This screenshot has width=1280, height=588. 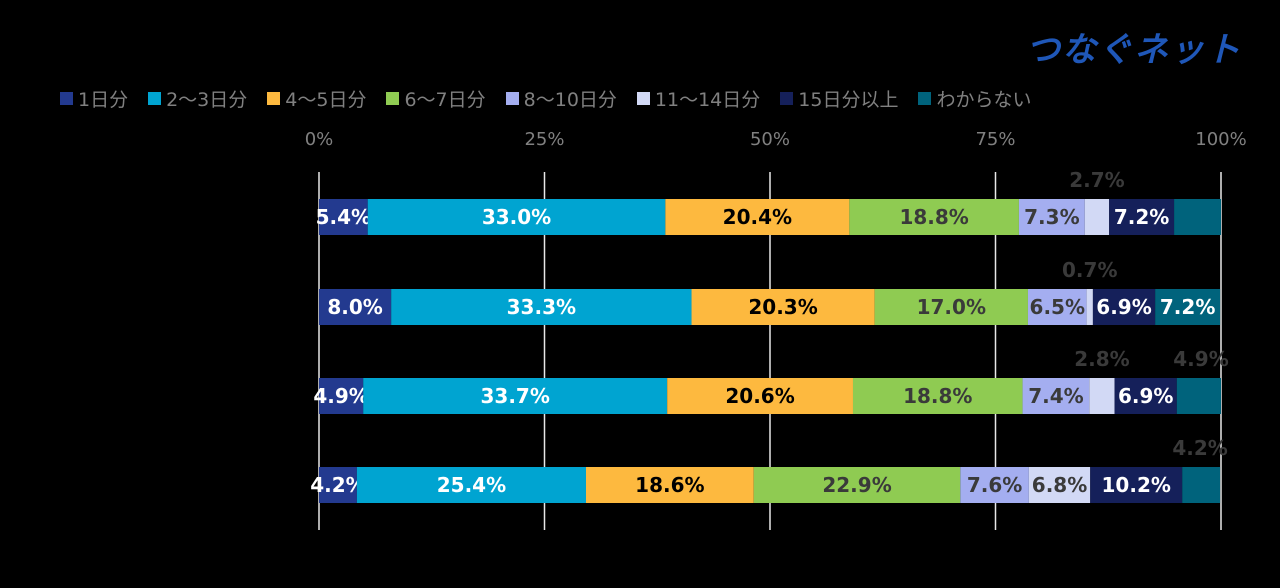 What do you see at coordinates (445, 99) in the screenshot?
I see `legend-label: 6～7日分` at bounding box center [445, 99].